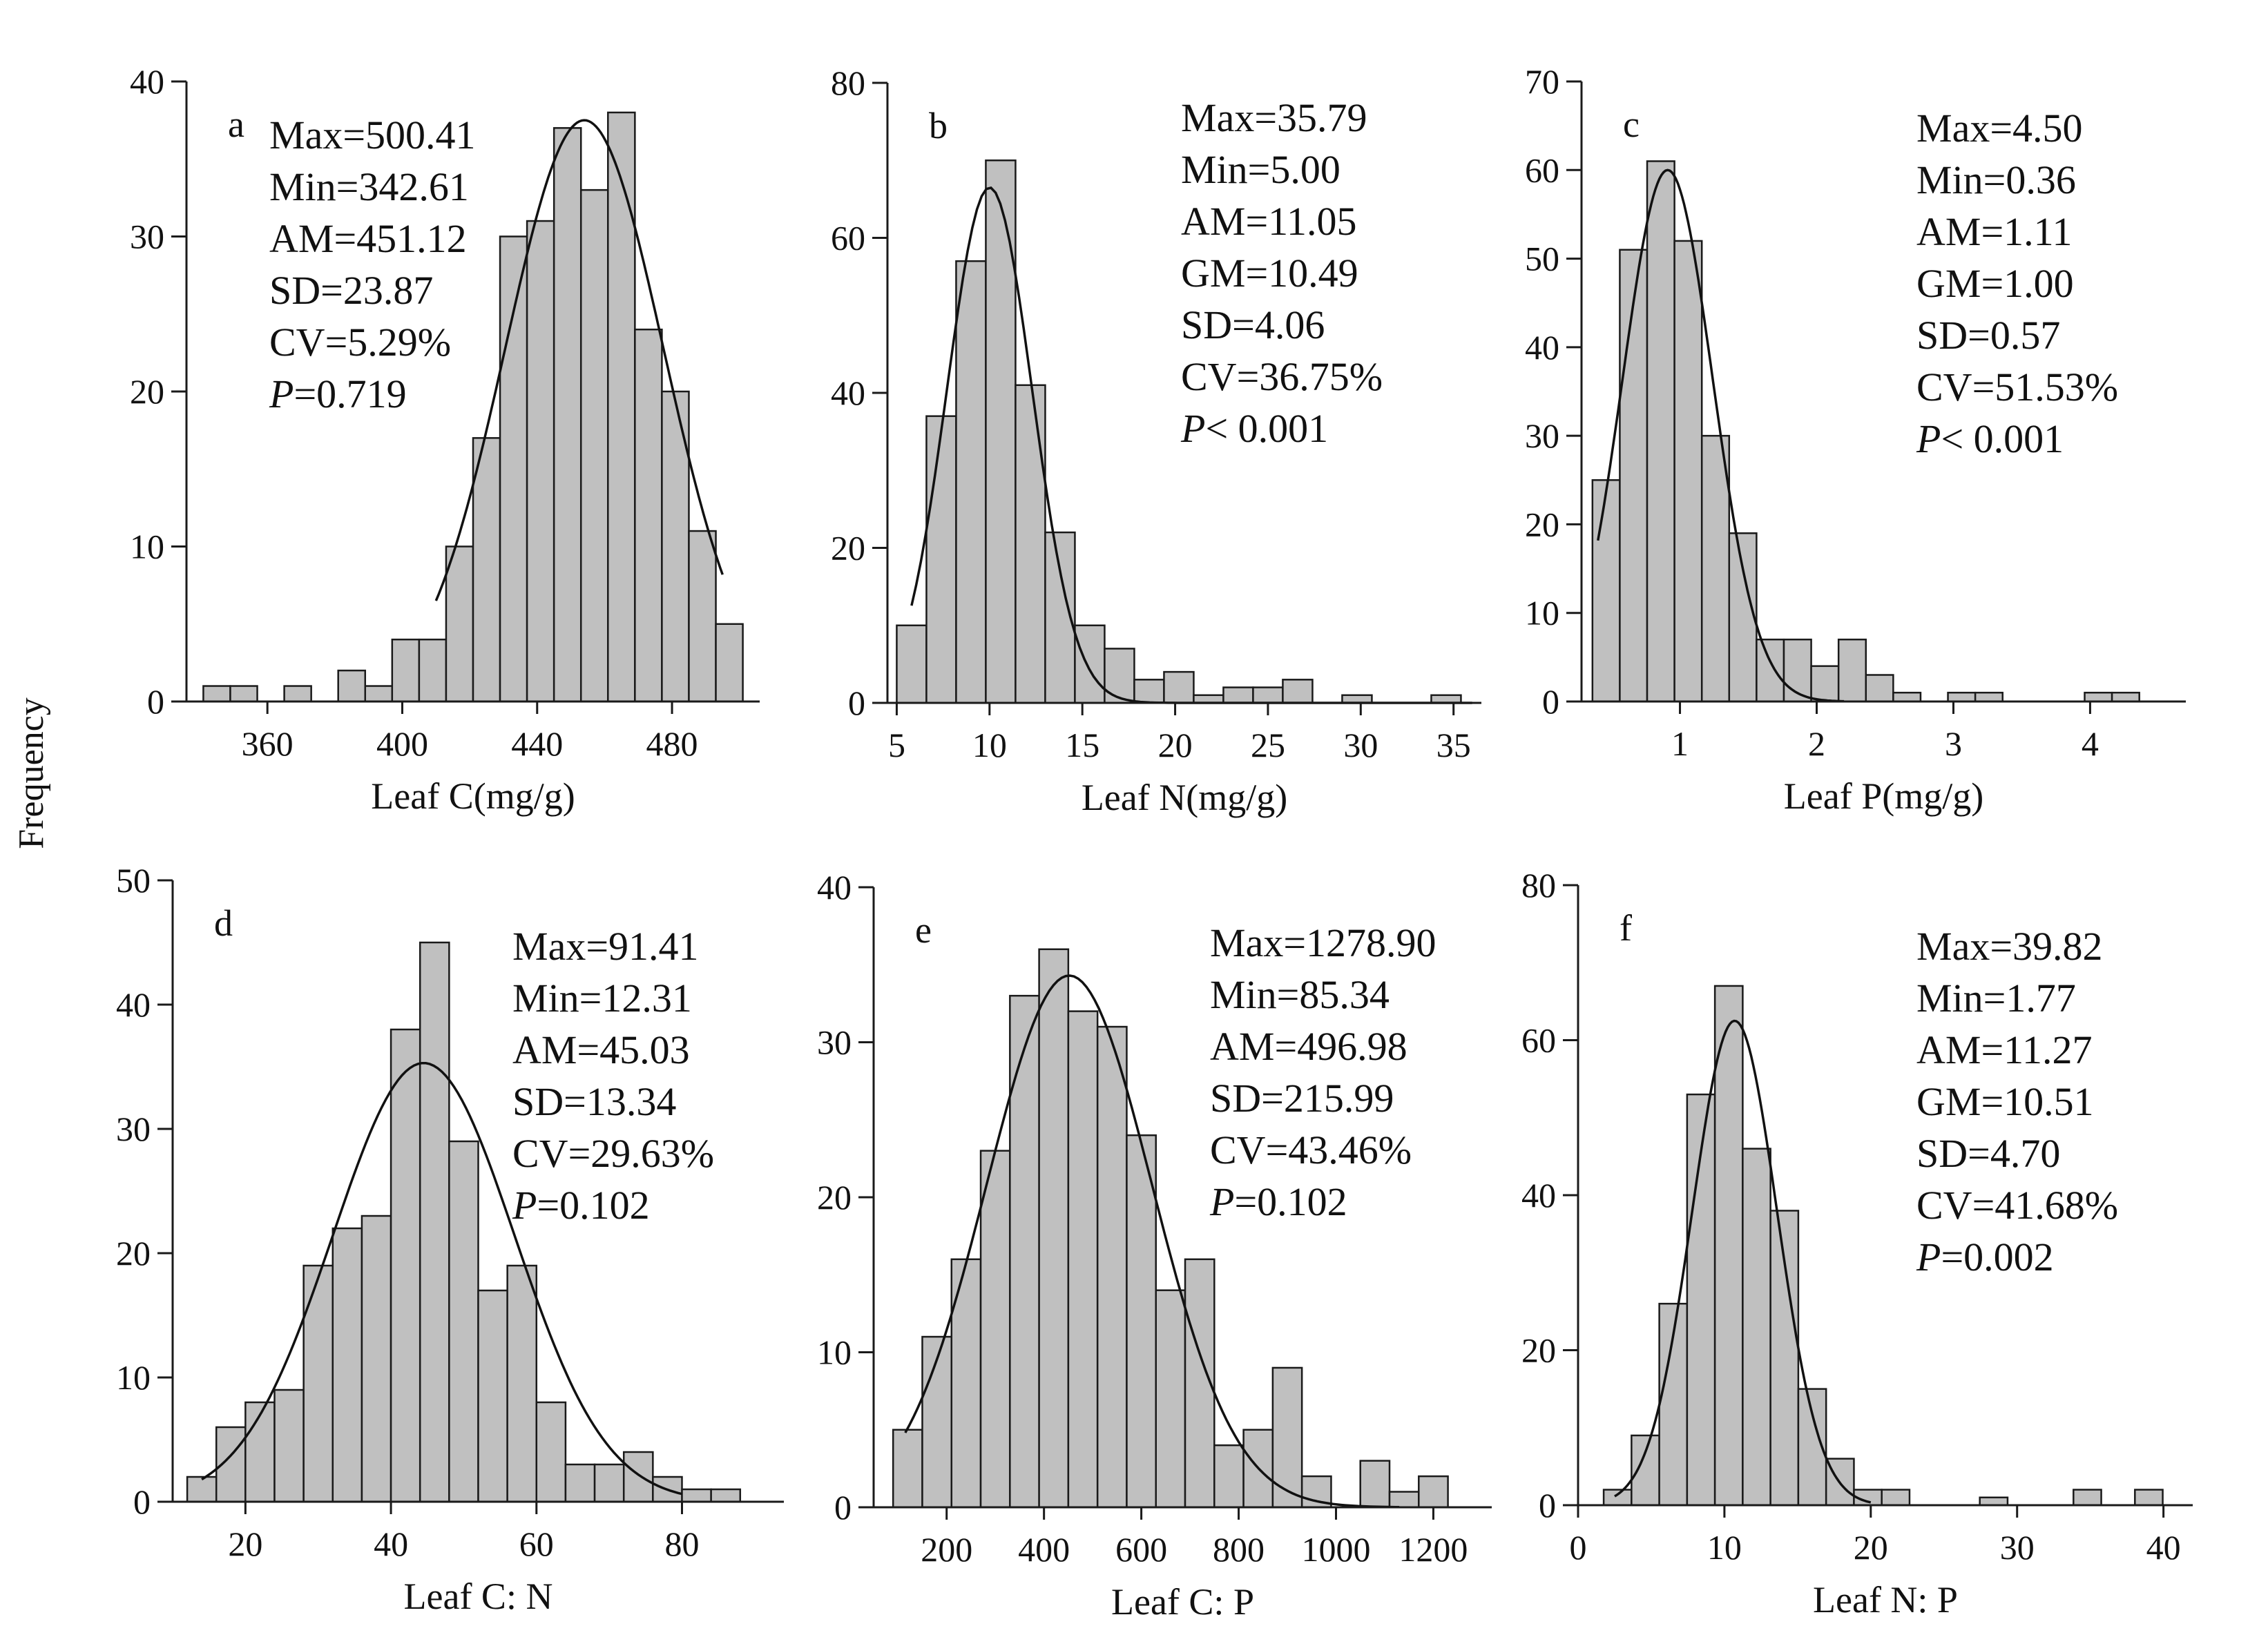 The width and height of the screenshot is (2268, 1635). Describe the element at coordinates (834, 887) in the screenshot. I see `y-tick-label-e-4: 40` at that location.